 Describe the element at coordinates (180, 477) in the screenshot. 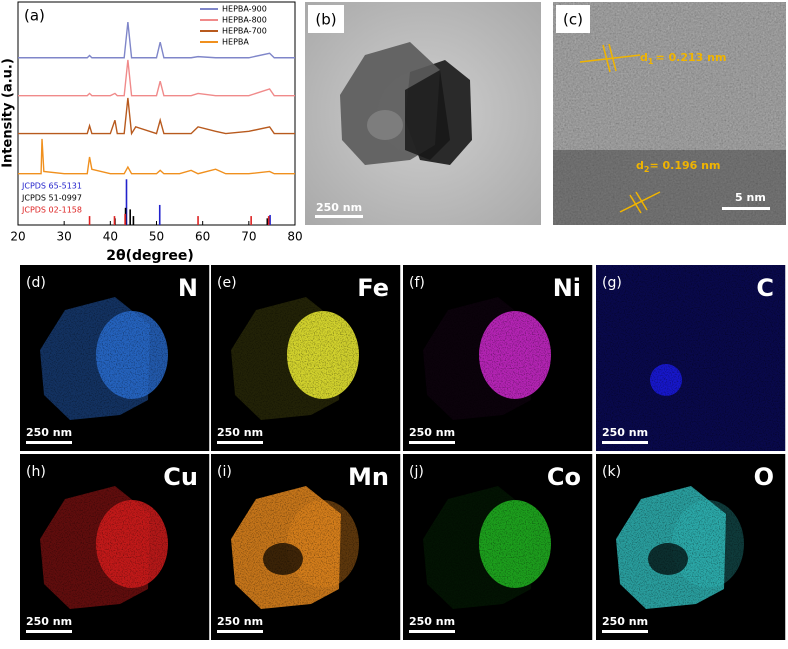

I see `element-label: Cu` at that location.